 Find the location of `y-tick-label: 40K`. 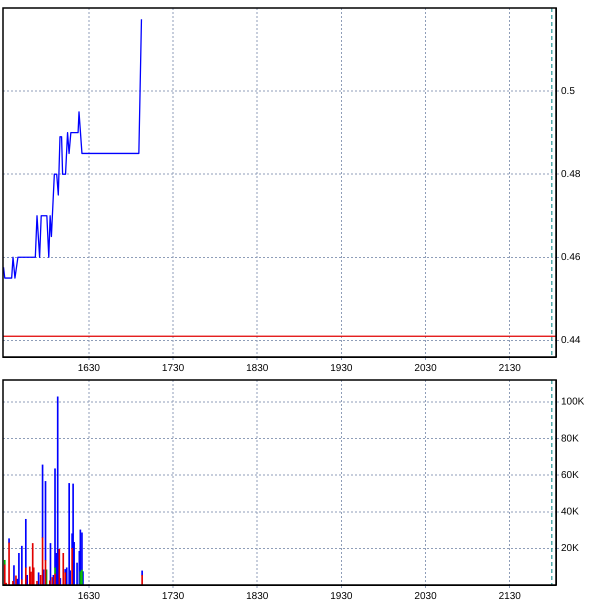

y-tick-label: 40K is located at coordinates (570, 512).